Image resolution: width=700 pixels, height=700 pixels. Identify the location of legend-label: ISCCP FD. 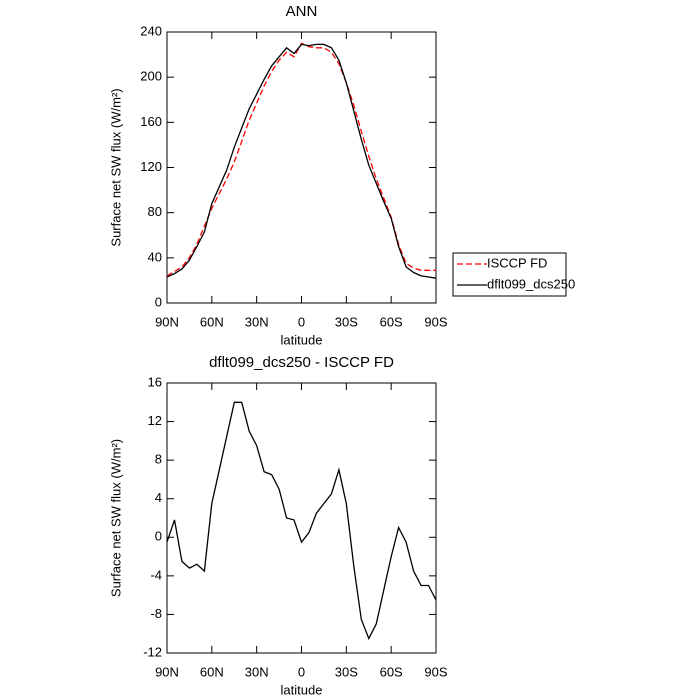
(517, 262).